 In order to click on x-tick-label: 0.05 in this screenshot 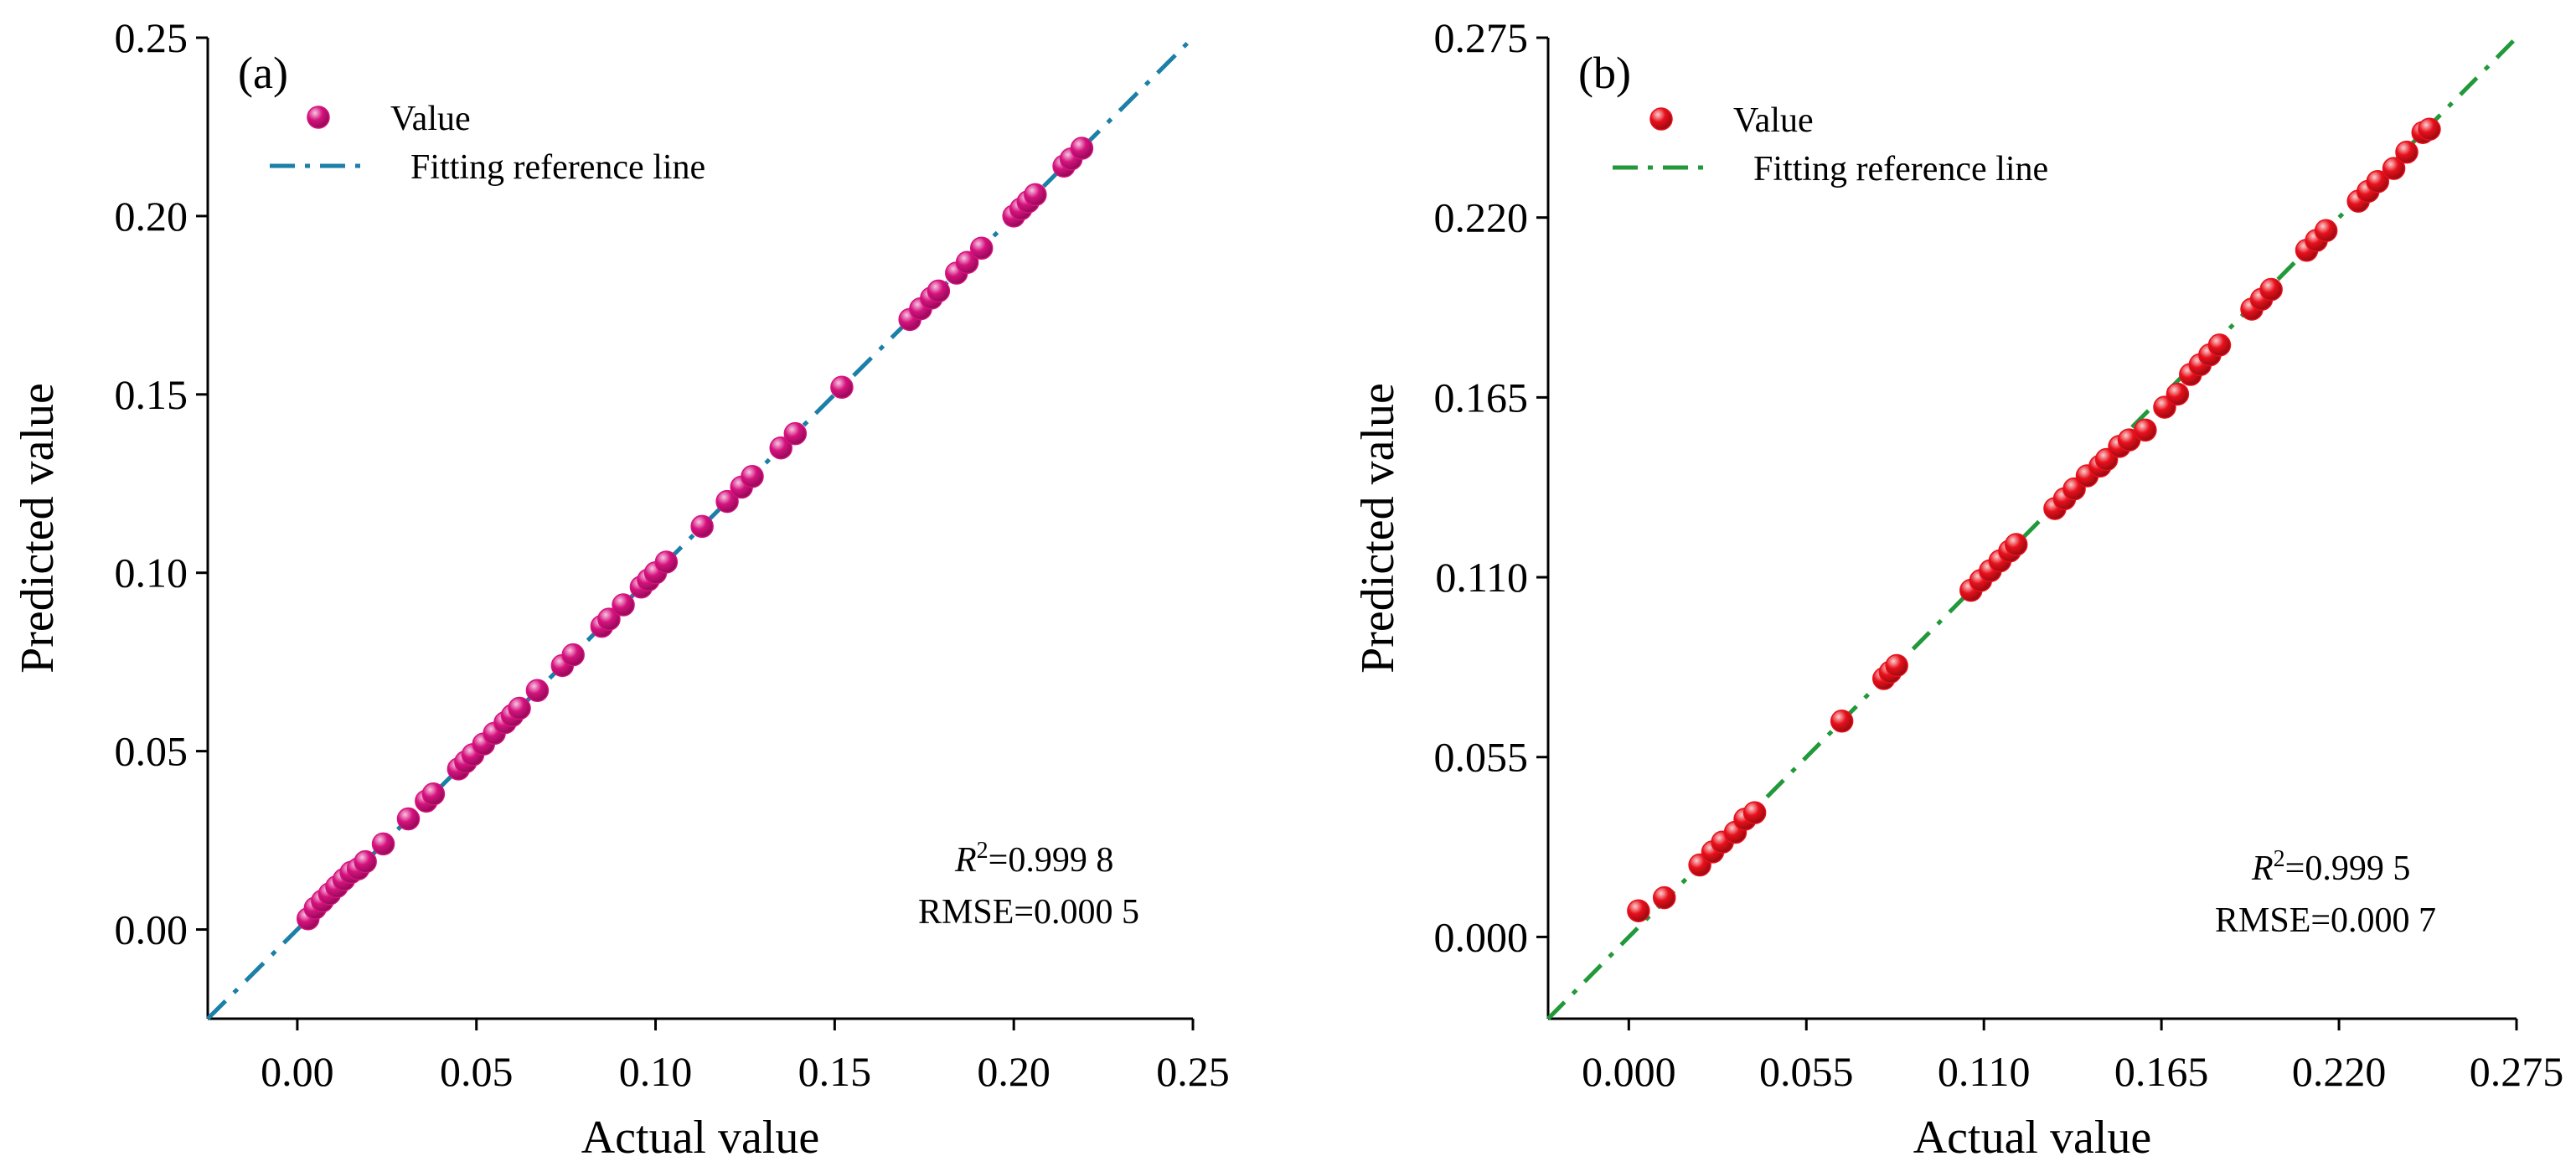, I will do `click(477, 1071)`.